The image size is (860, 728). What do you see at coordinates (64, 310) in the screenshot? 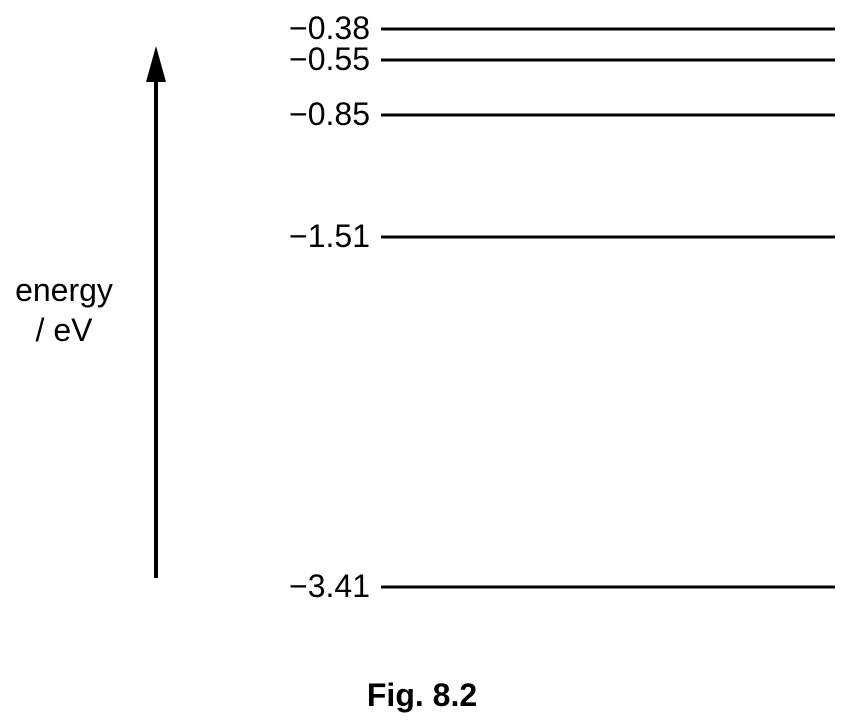
I see `axis-label: energy / eV` at bounding box center [64, 310].